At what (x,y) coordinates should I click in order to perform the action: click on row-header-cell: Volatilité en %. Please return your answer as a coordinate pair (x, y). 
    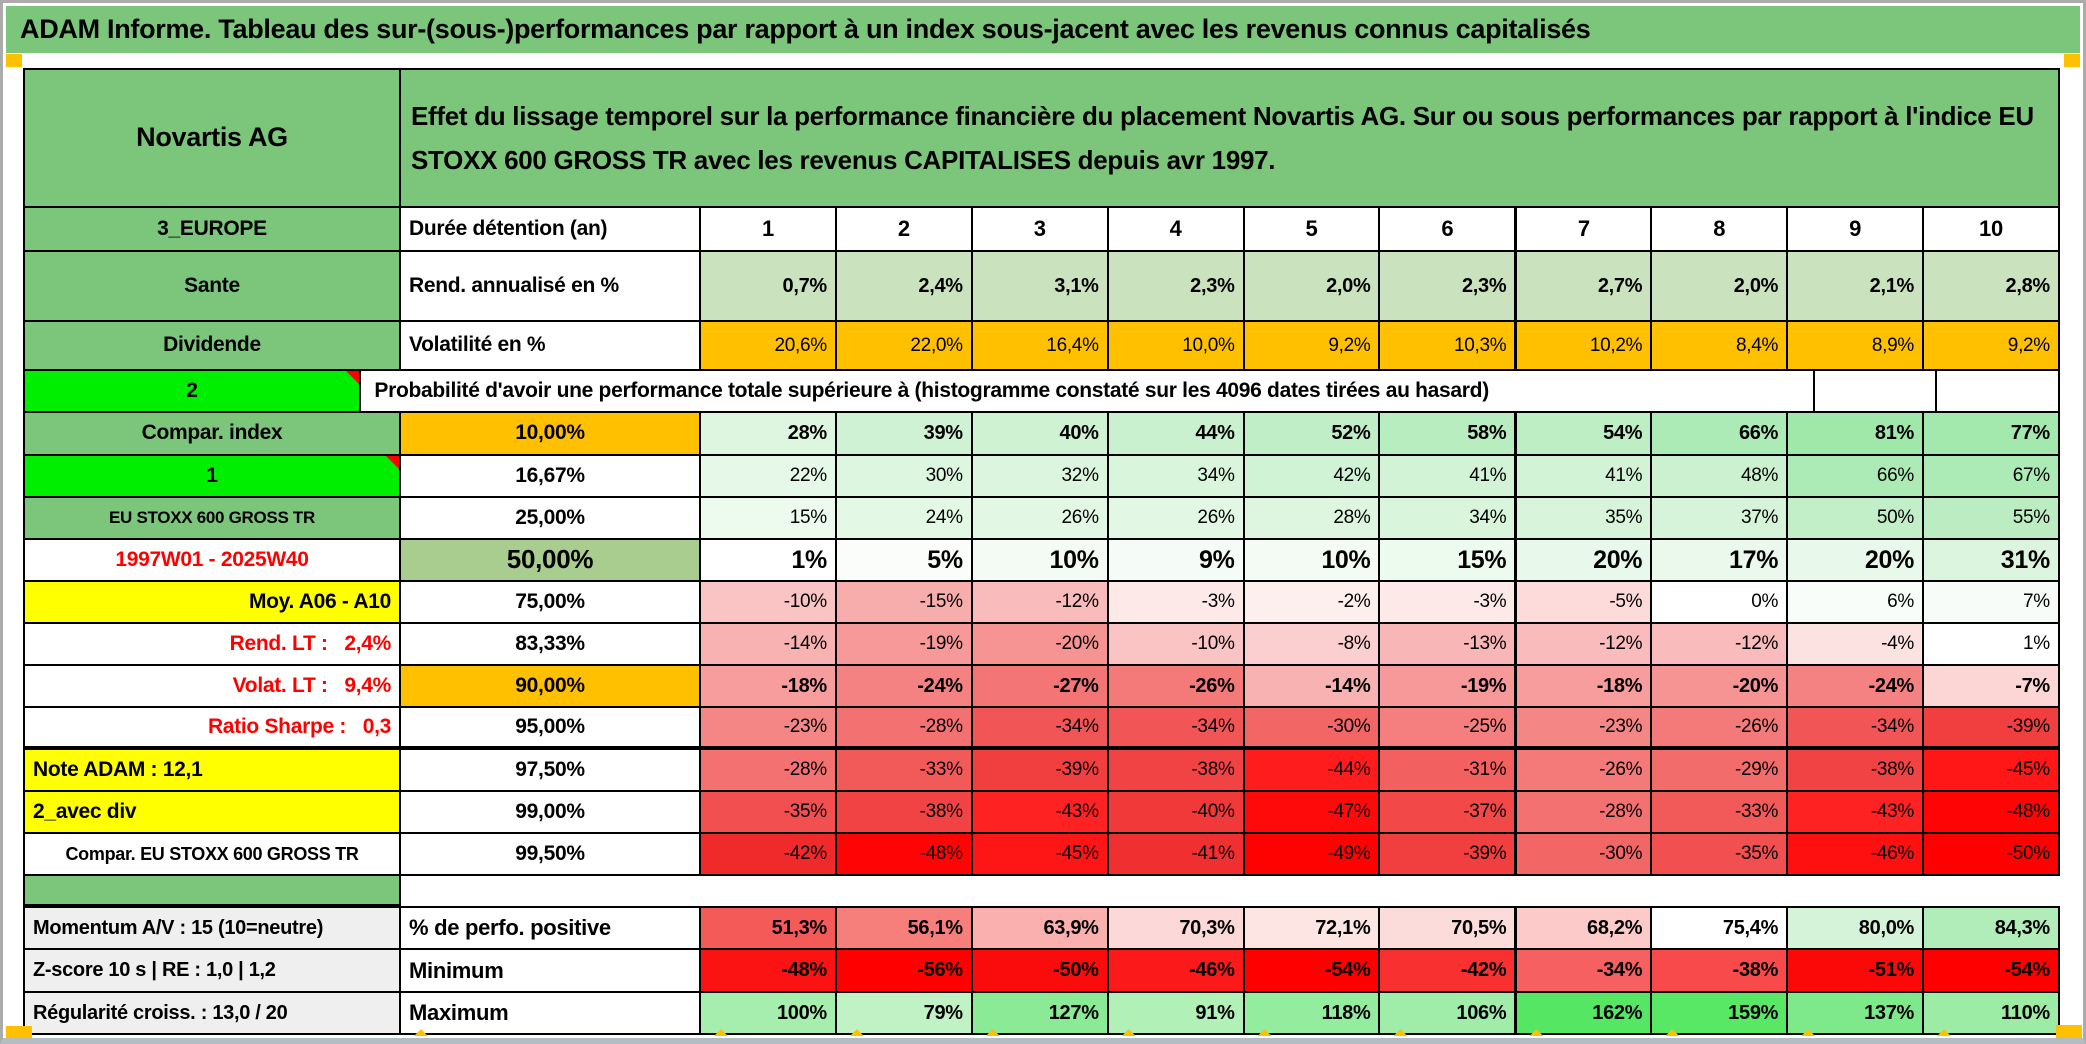
    Looking at the image, I should click on (551, 346).